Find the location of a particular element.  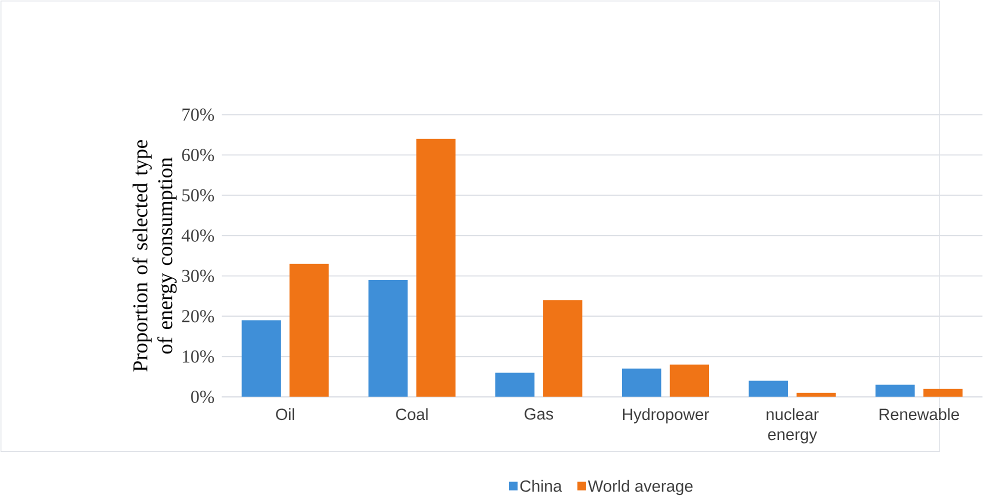

legend-label: China is located at coordinates (541, 486).